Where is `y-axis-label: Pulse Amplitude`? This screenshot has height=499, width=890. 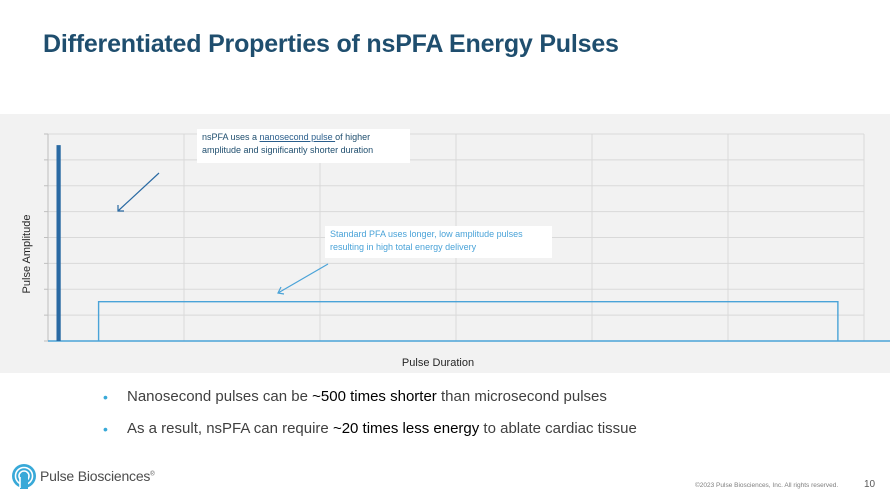 y-axis-label: Pulse Amplitude is located at coordinates (27, 254).